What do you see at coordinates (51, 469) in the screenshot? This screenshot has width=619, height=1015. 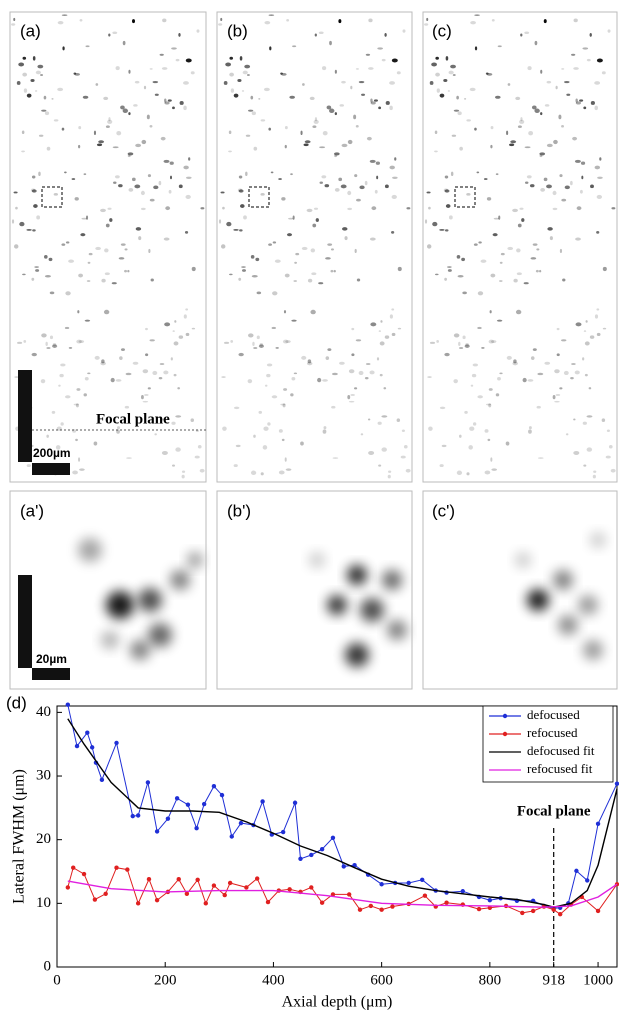 I see `scale-bar` at bounding box center [51, 469].